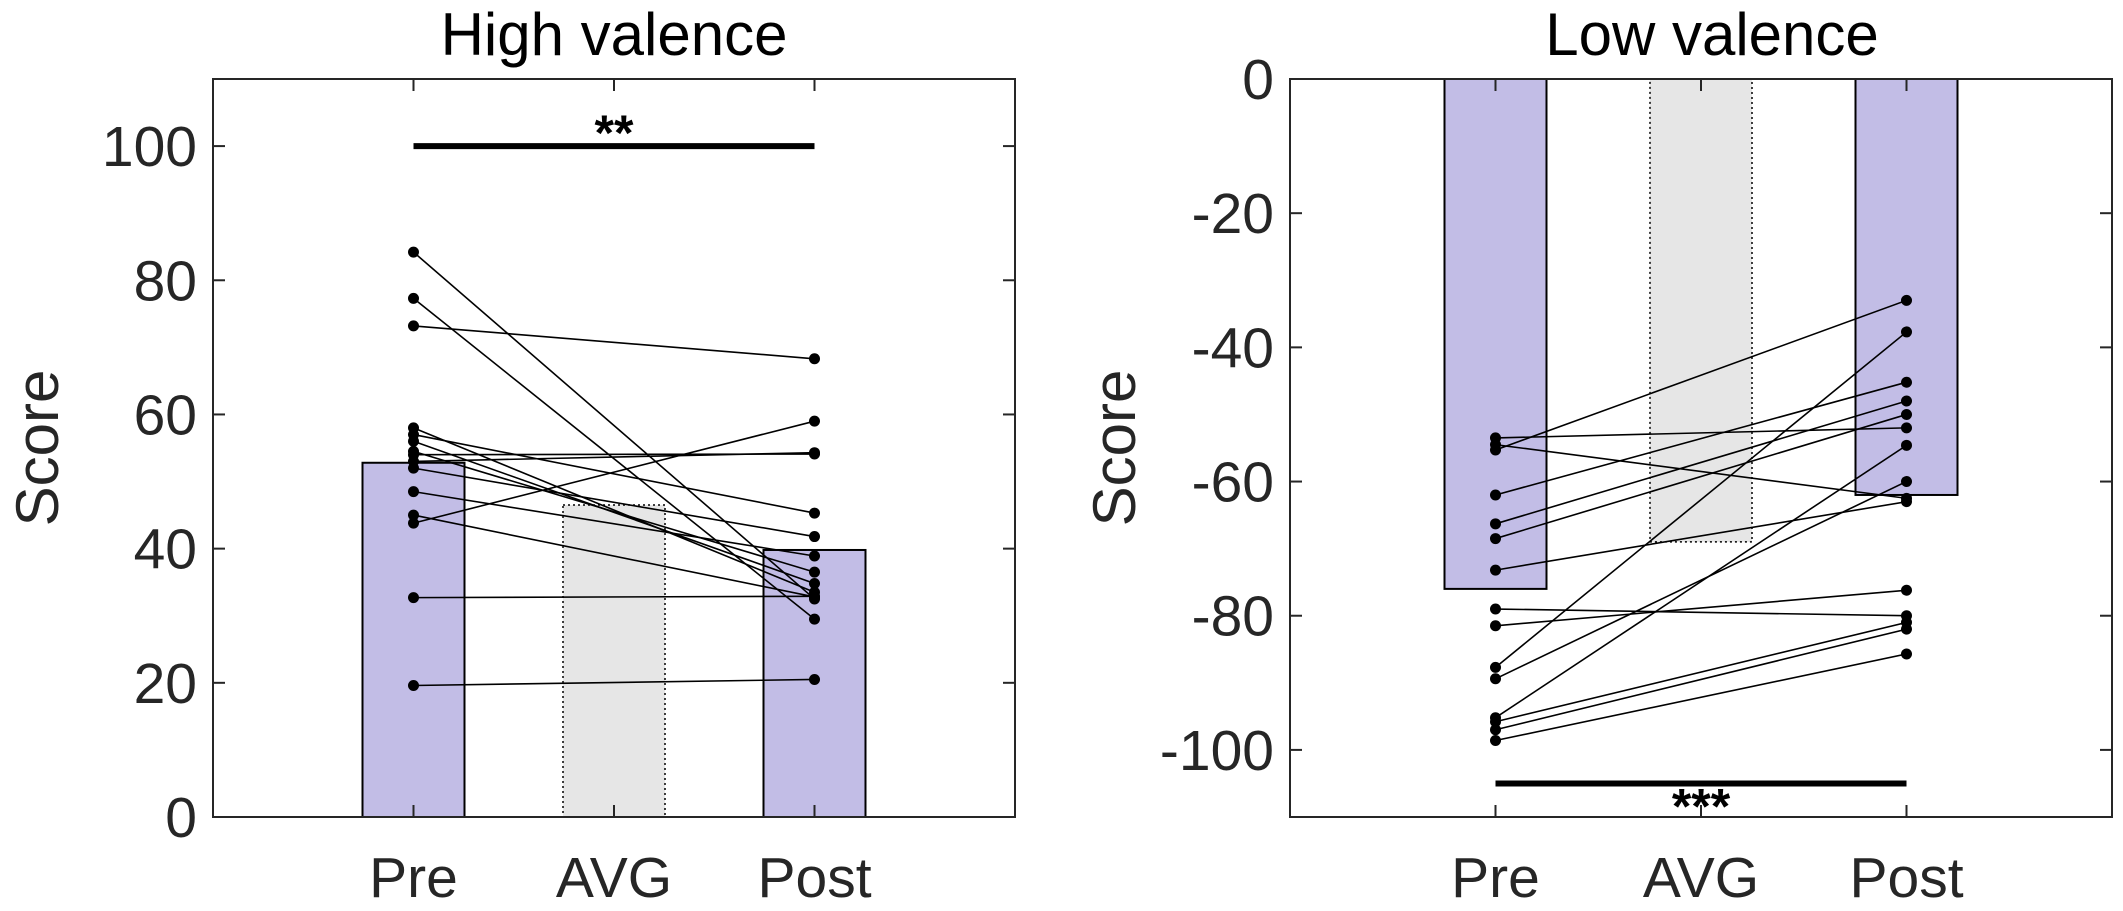 The image size is (2123, 911). What do you see at coordinates (165, 550) in the screenshot?
I see `y-tick-label: 40` at bounding box center [165, 550].